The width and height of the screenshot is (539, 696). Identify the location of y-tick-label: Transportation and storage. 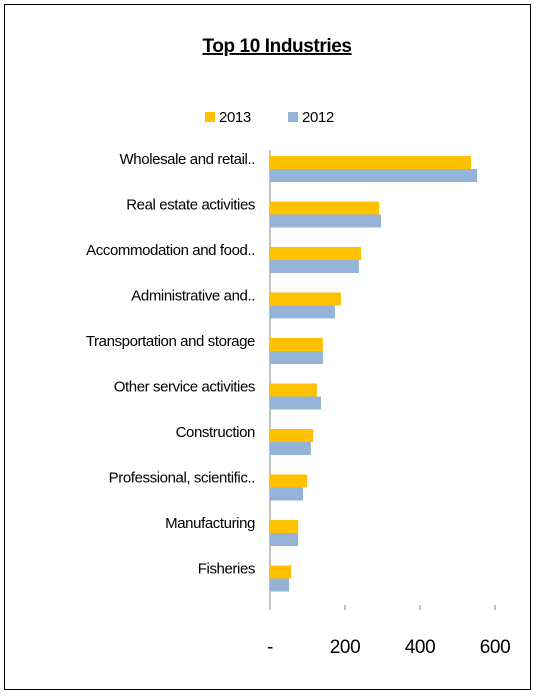
(170, 341).